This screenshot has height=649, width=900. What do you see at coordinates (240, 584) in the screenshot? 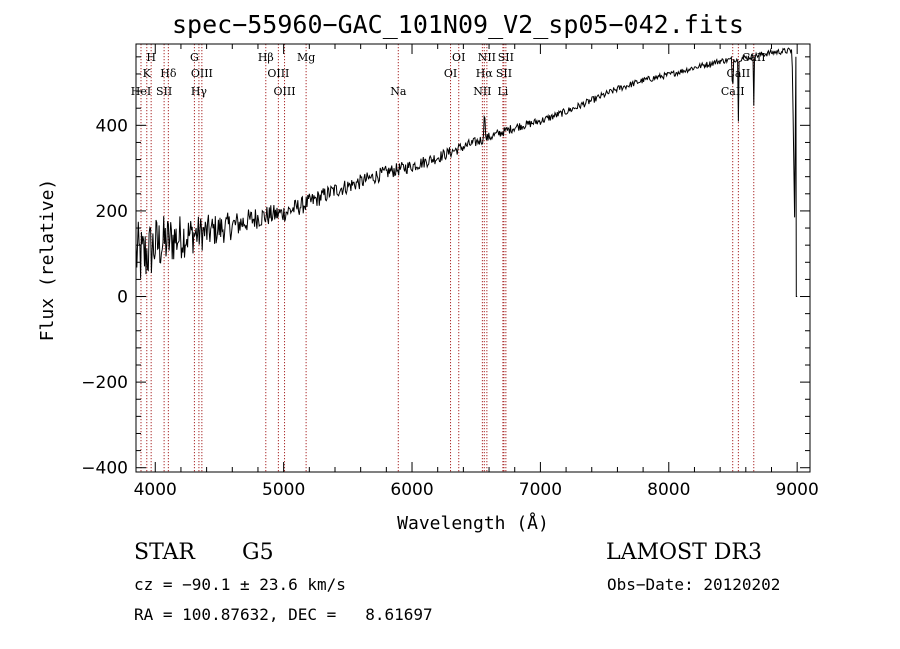
I see `redshift-readout: cz = −90.1 ± 23.6 km/s` at bounding box center [240, 584].